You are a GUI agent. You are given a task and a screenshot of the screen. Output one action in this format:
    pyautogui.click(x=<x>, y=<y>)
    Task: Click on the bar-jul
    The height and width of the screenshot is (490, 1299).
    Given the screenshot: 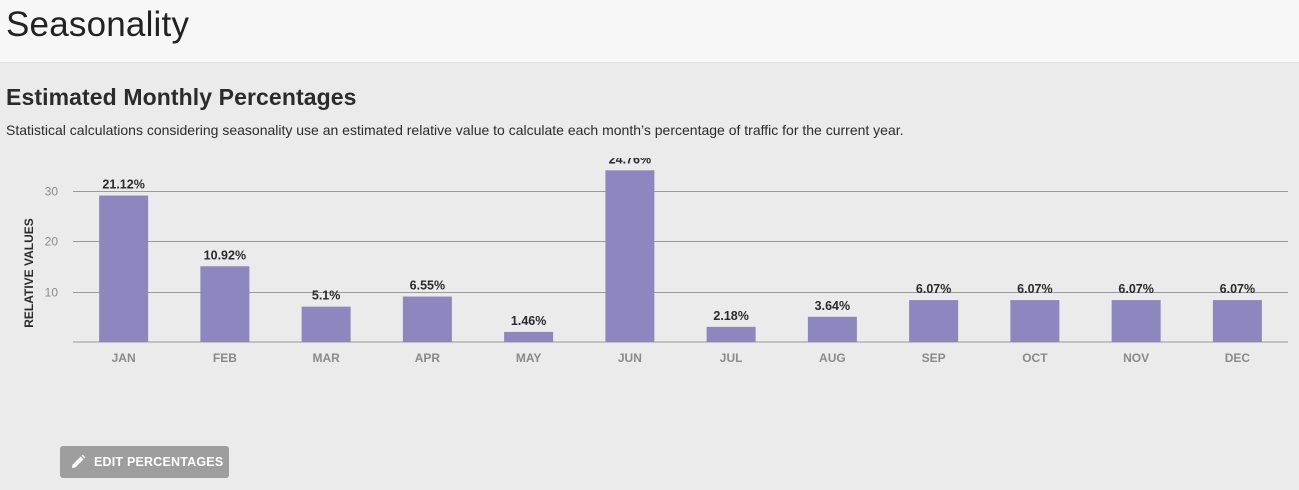 What is the action you would take?
    pyautogui.click(x=731, y=334)
    